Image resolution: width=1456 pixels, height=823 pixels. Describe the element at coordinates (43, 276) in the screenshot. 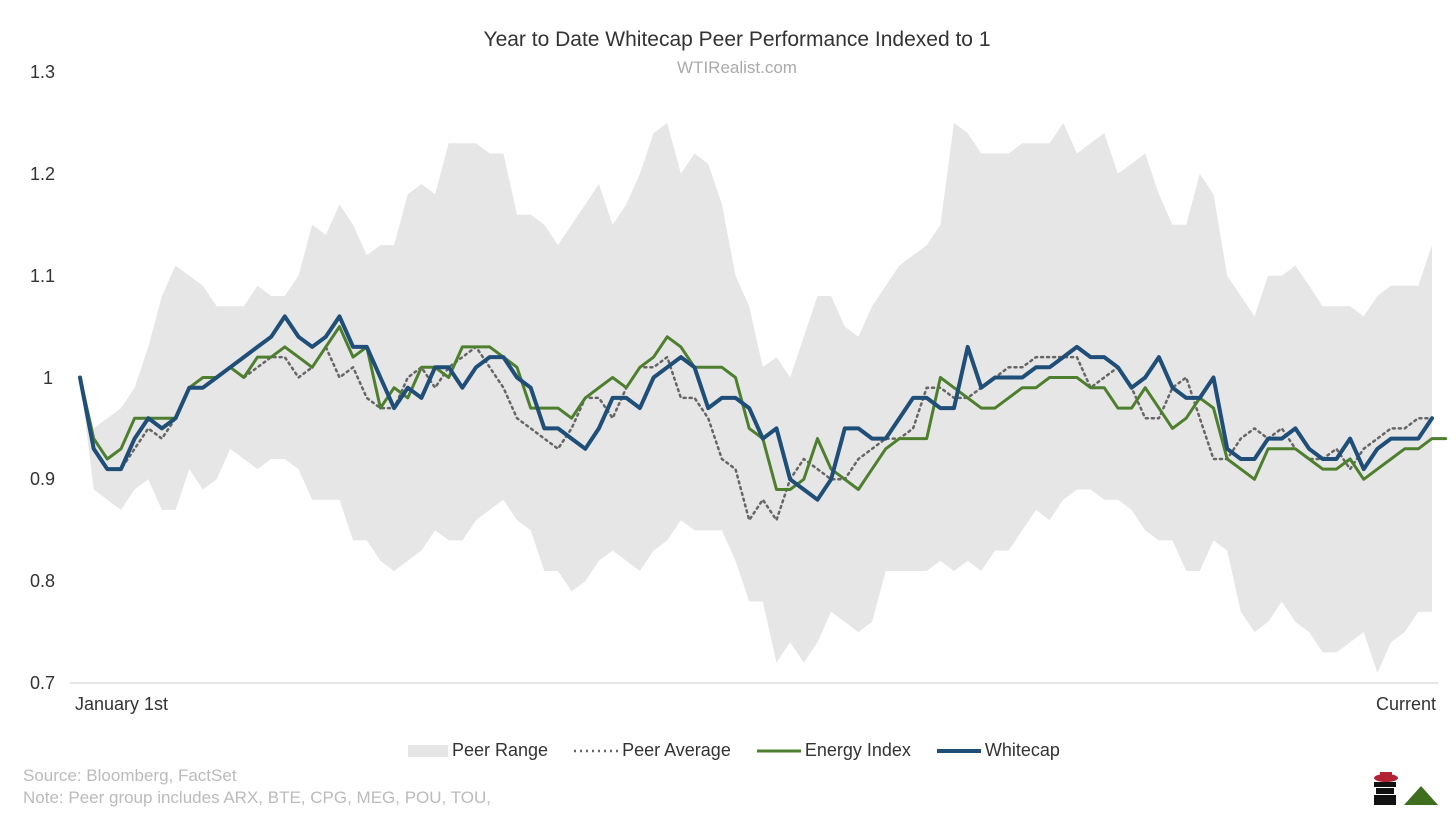

I see `y-tick-label: 1.1` at that location.